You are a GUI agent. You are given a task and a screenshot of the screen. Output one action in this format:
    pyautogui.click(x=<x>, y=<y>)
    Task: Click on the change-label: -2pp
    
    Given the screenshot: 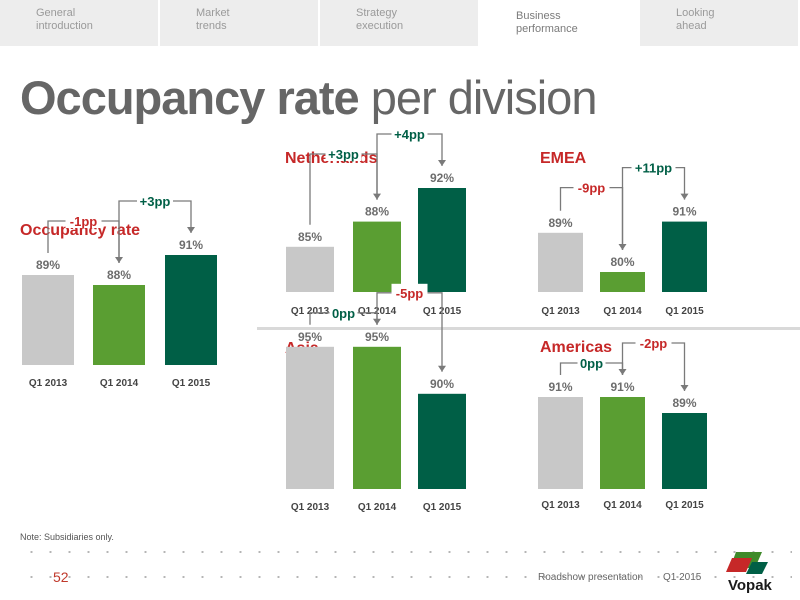 What is the action you would take?
    pyautogui.click(x=654, y=343)
    